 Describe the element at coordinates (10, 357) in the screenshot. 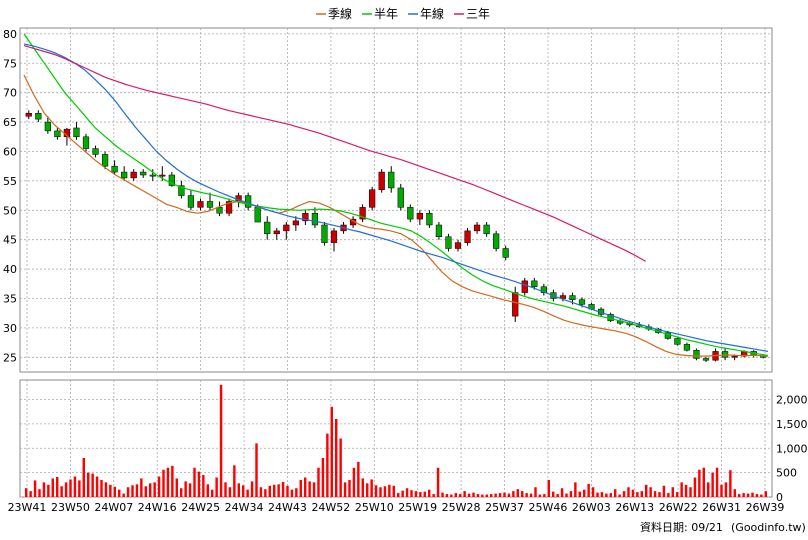

I see `y-tick-label: 25` at that location.